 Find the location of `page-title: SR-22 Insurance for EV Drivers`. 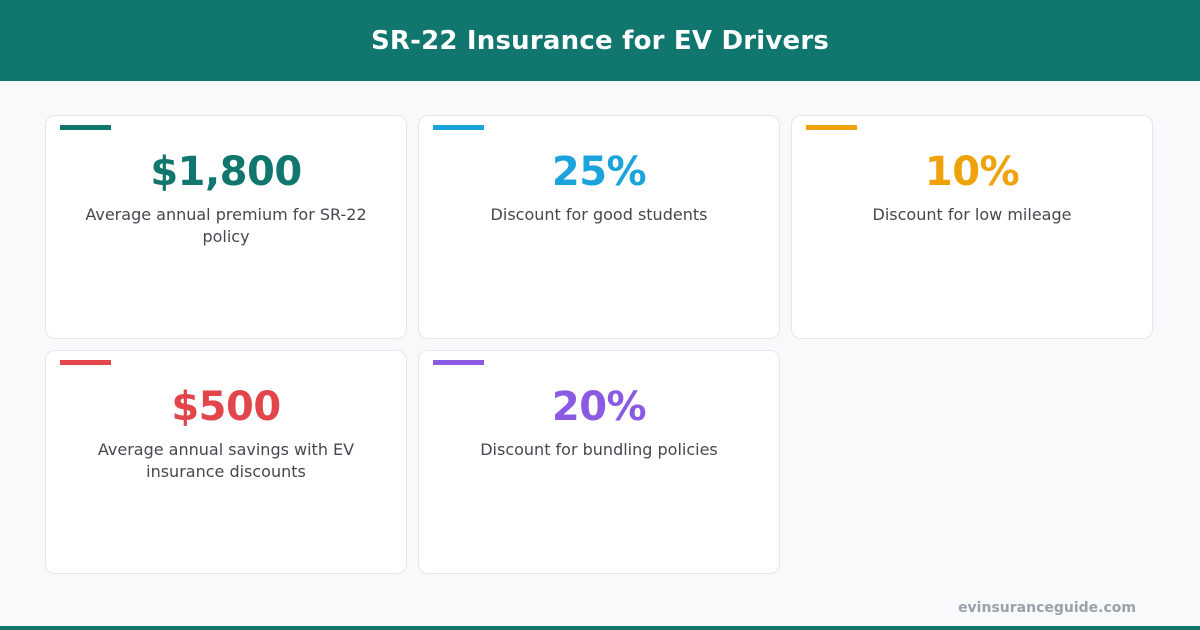

page-title: SR-22 Insurance for EV Drivers is located at coordinates (600, 40).